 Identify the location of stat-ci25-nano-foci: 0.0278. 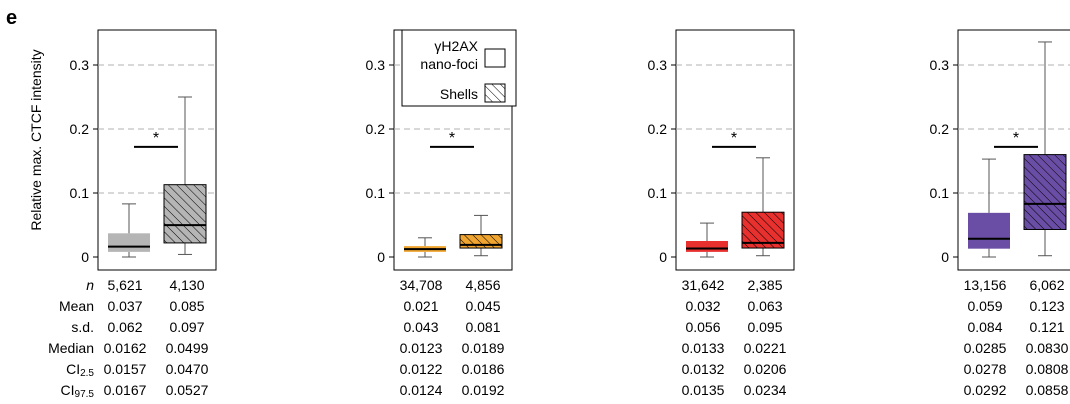
(985, 369).